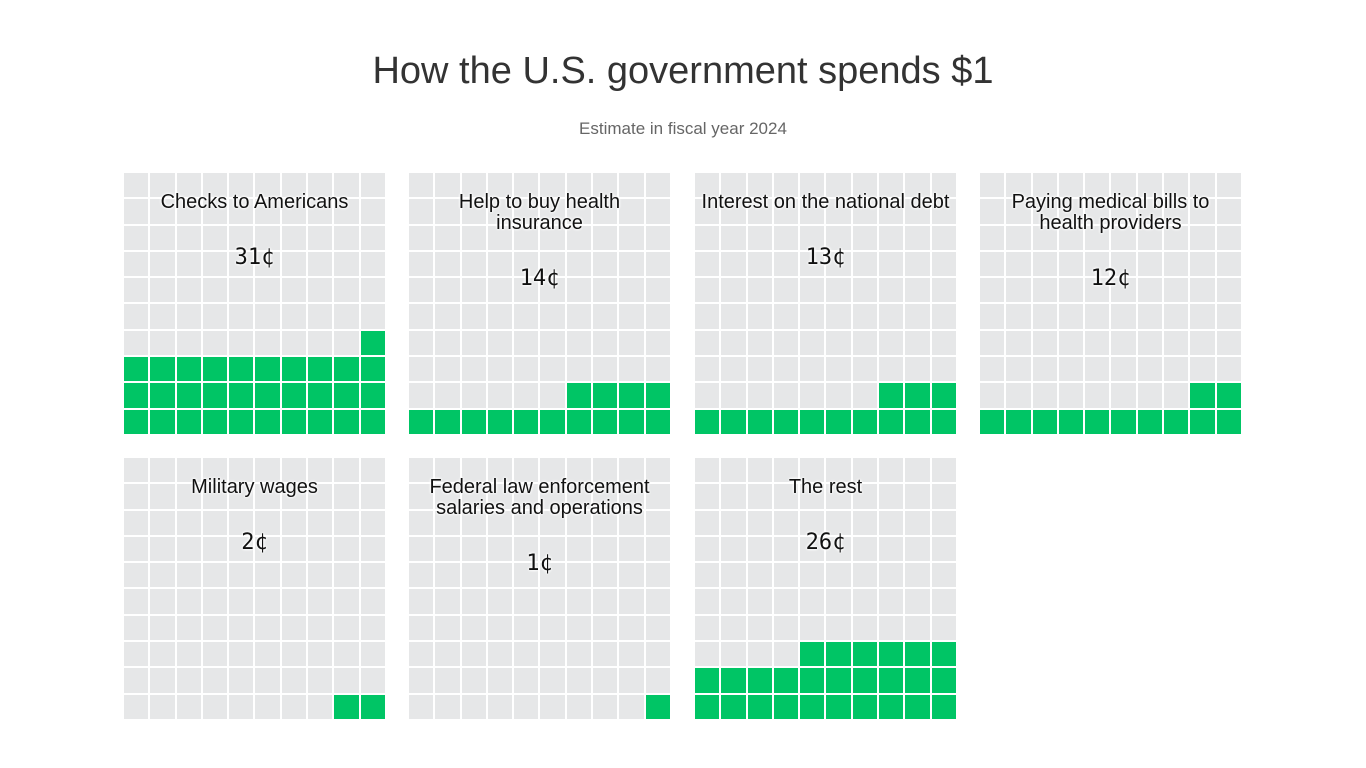 This screenshot has width=1366, height=768. Describe the element at coordinates (683, 71) in the screenshot. I see `chart-title: How the U.S. government spends $1` at that location.